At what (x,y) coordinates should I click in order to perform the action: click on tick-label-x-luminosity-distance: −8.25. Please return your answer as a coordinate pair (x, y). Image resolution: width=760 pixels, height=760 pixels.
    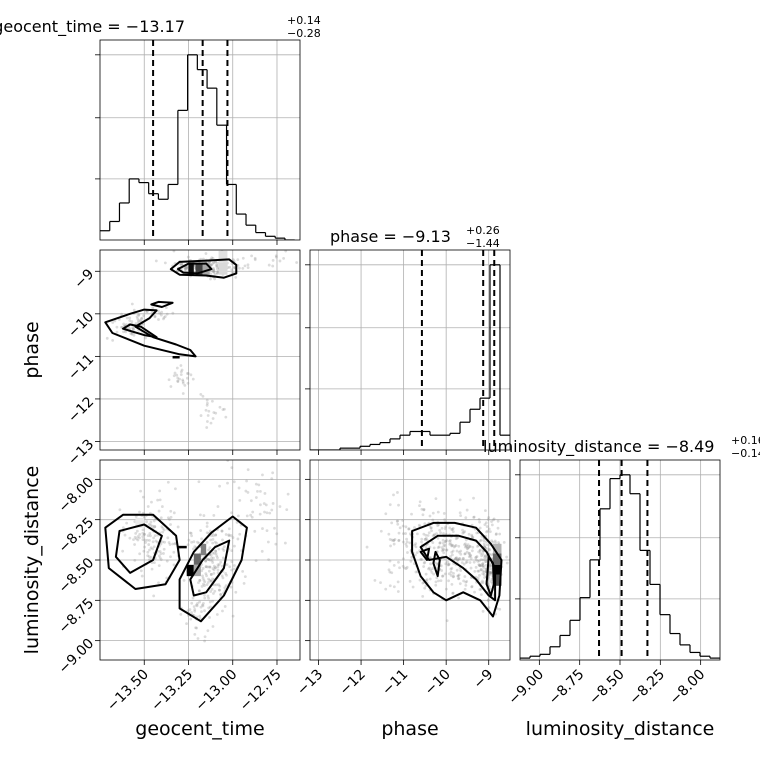
    Looking at the image, I should click on (647, 687).